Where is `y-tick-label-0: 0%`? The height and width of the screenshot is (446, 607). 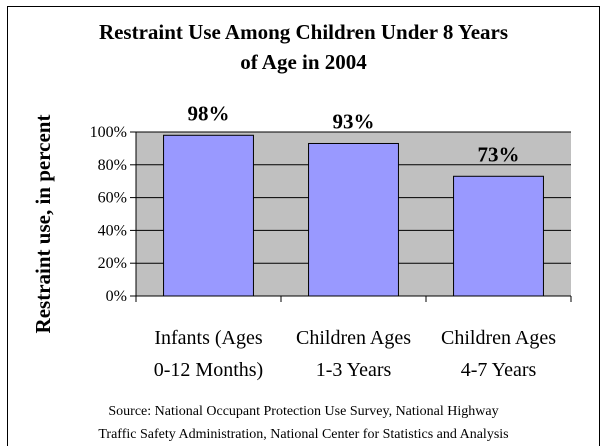
y-tick-label-0: 0% is located at coordinates (116, 296).